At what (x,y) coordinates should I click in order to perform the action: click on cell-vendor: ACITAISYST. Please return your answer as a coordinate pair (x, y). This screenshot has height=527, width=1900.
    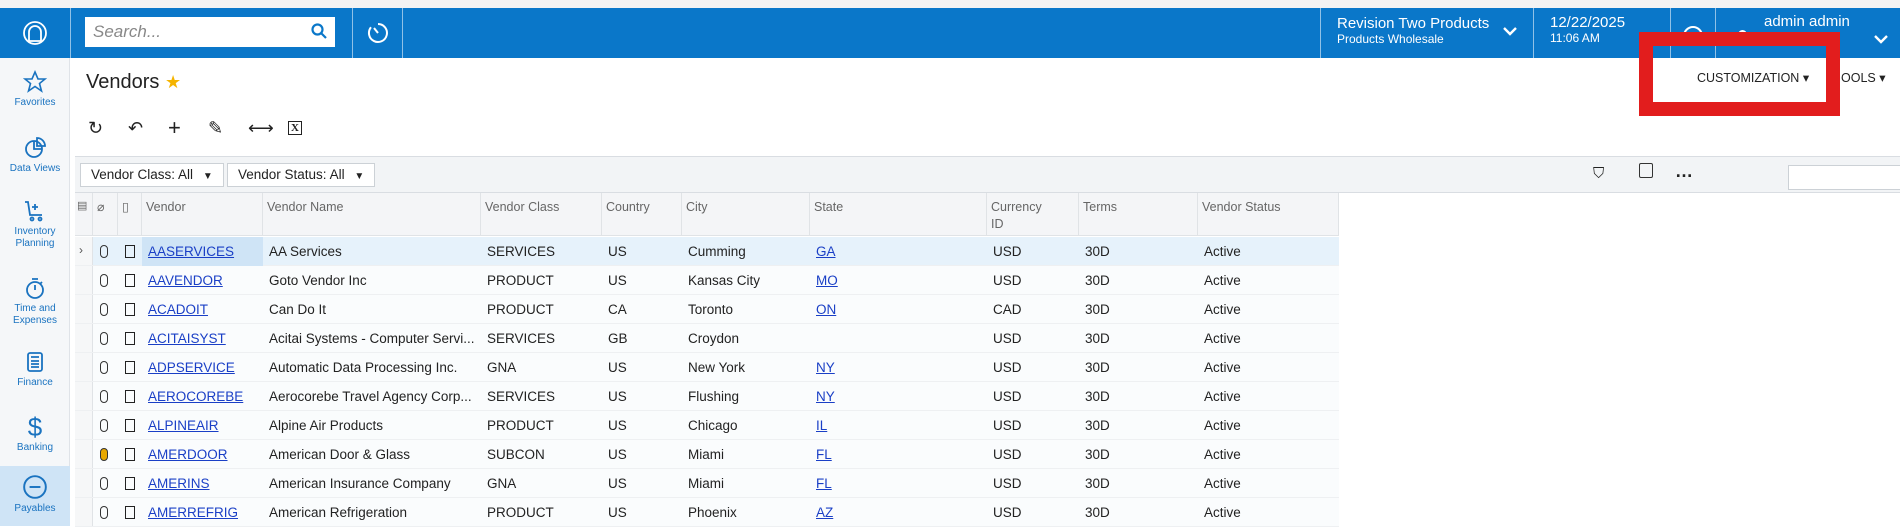
    Looking at the image, I should click on (187, 338).